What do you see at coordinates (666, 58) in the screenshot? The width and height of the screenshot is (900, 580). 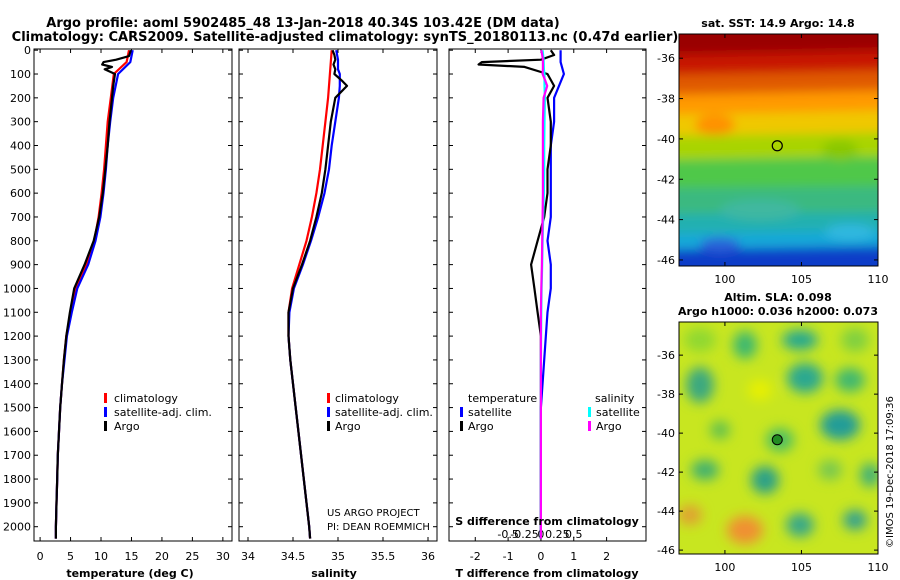 I see `sst-map-lat-label: -36` at bounding box center [666, 58].